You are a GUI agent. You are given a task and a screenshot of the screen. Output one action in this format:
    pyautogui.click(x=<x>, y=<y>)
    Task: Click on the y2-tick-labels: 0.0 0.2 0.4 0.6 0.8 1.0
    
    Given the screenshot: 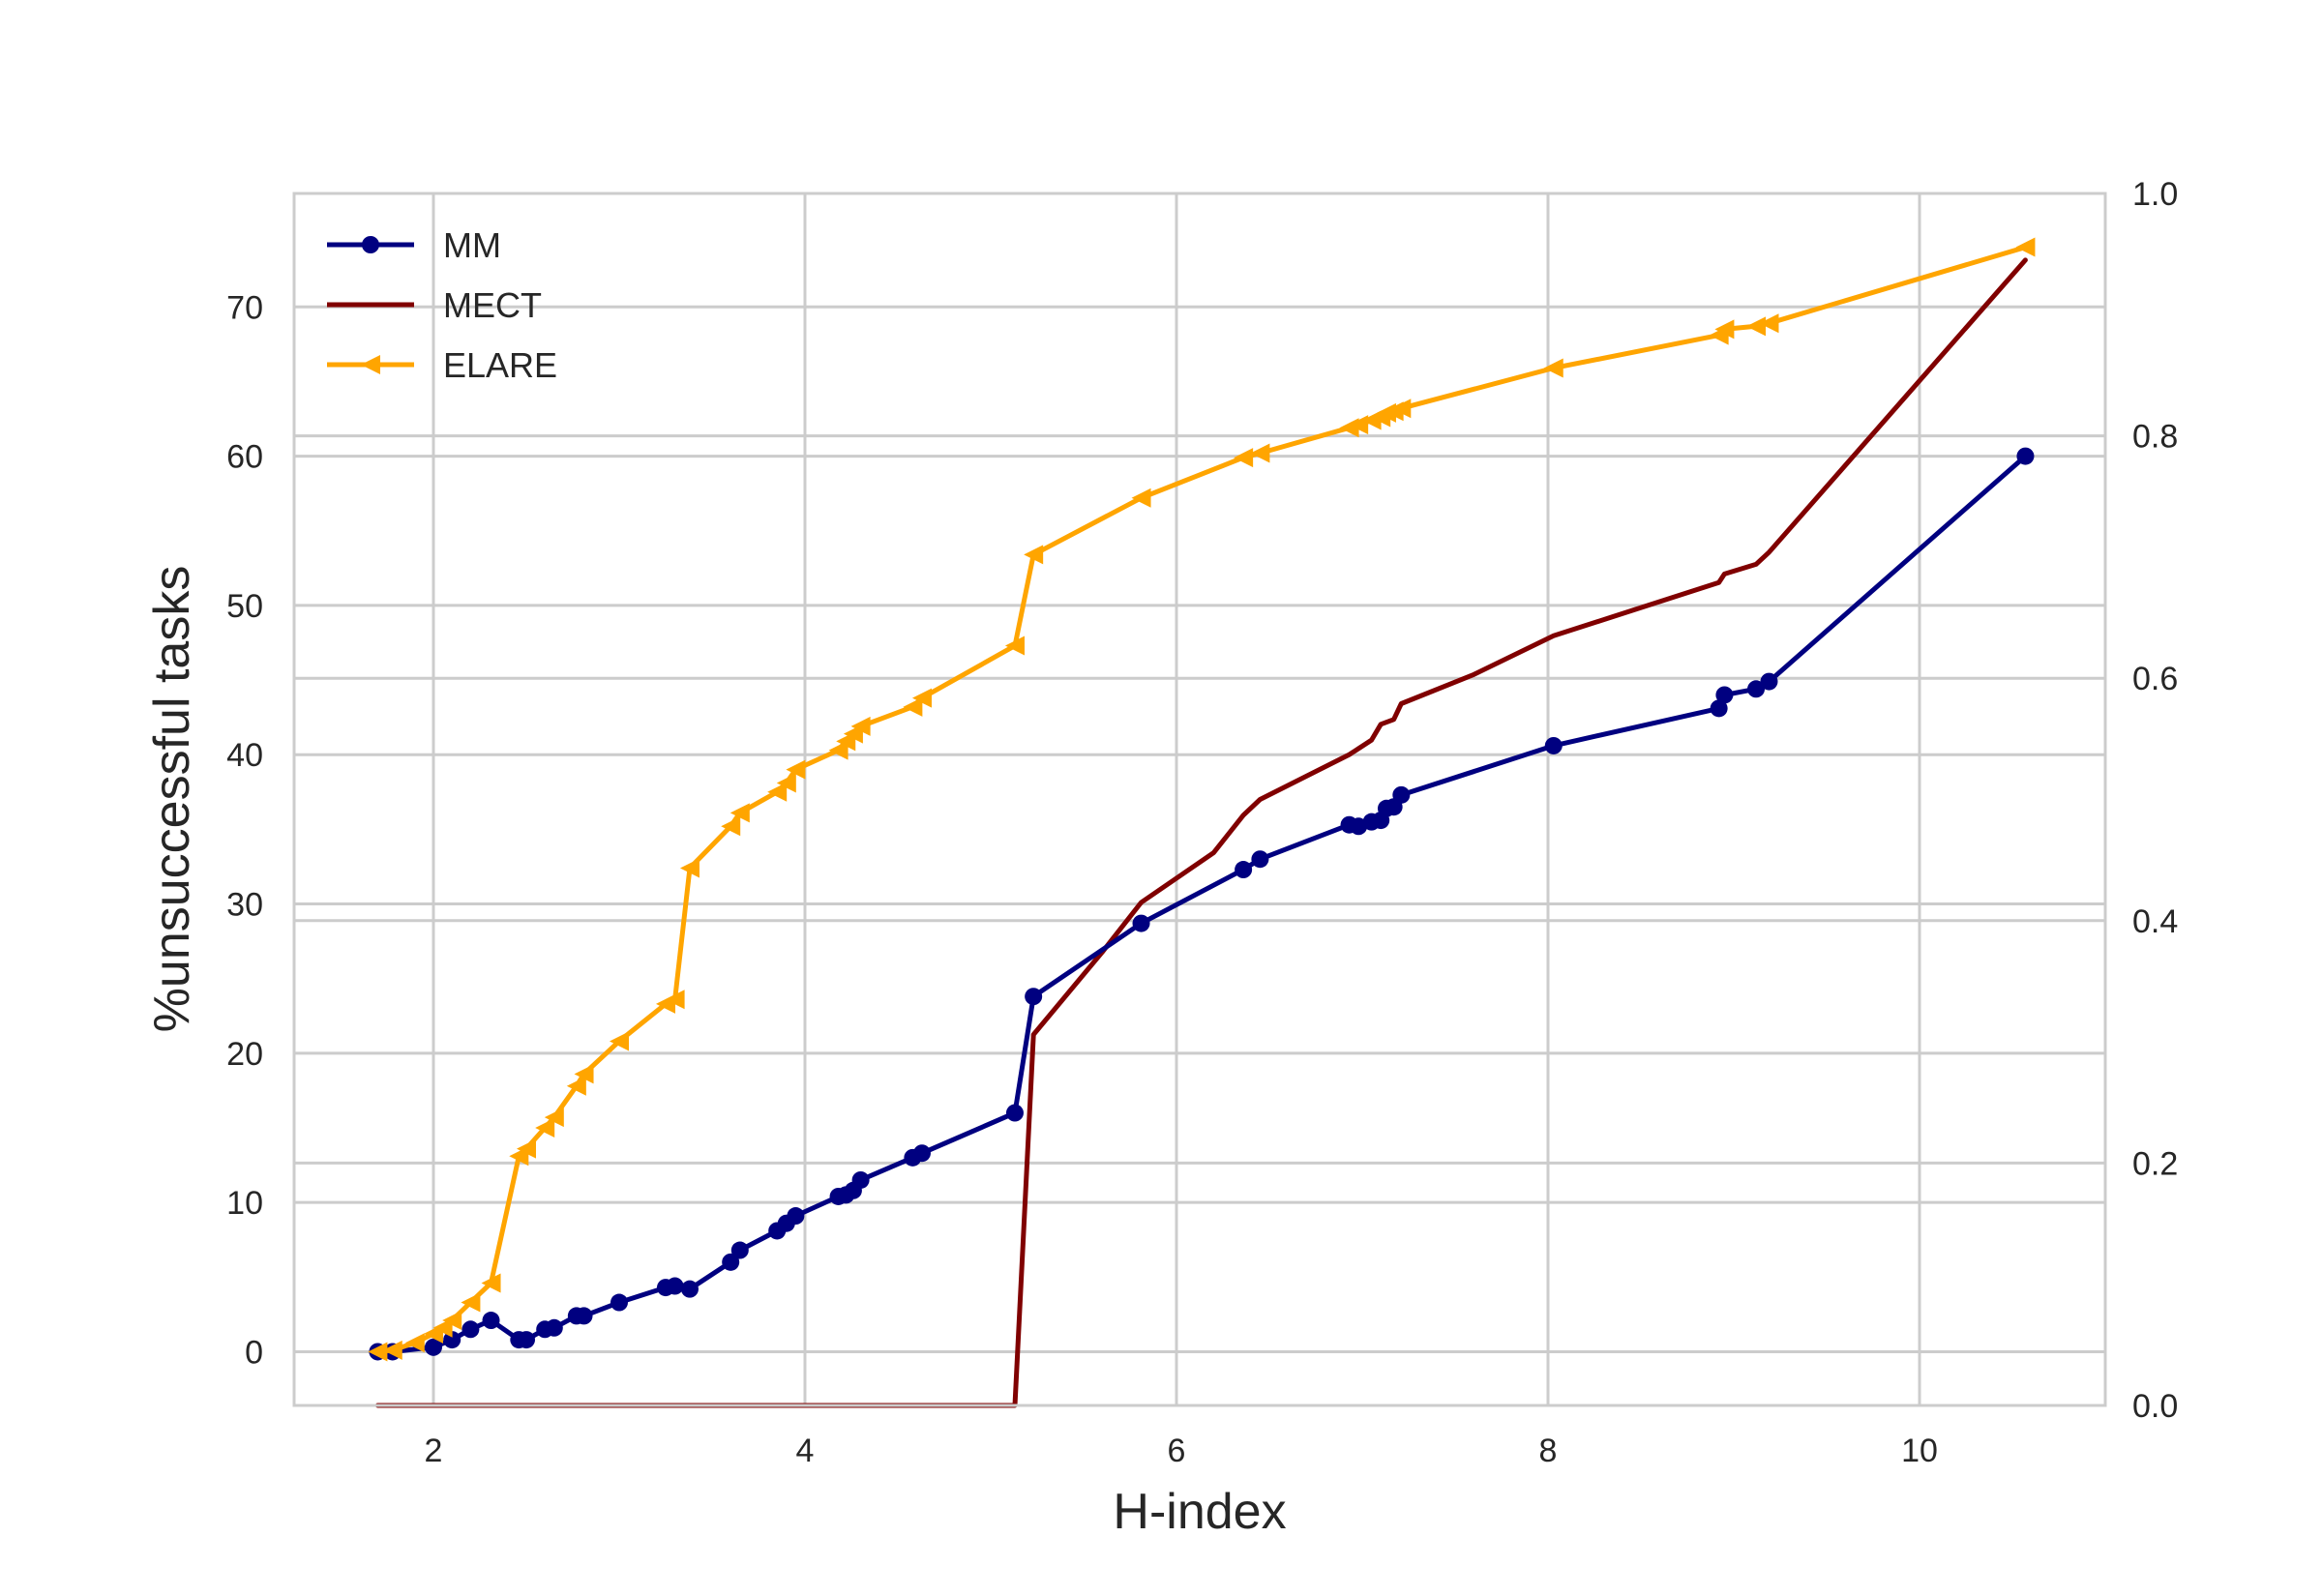 What is the action you would take?
    pyautogui.click(x=2155, y=800)
    